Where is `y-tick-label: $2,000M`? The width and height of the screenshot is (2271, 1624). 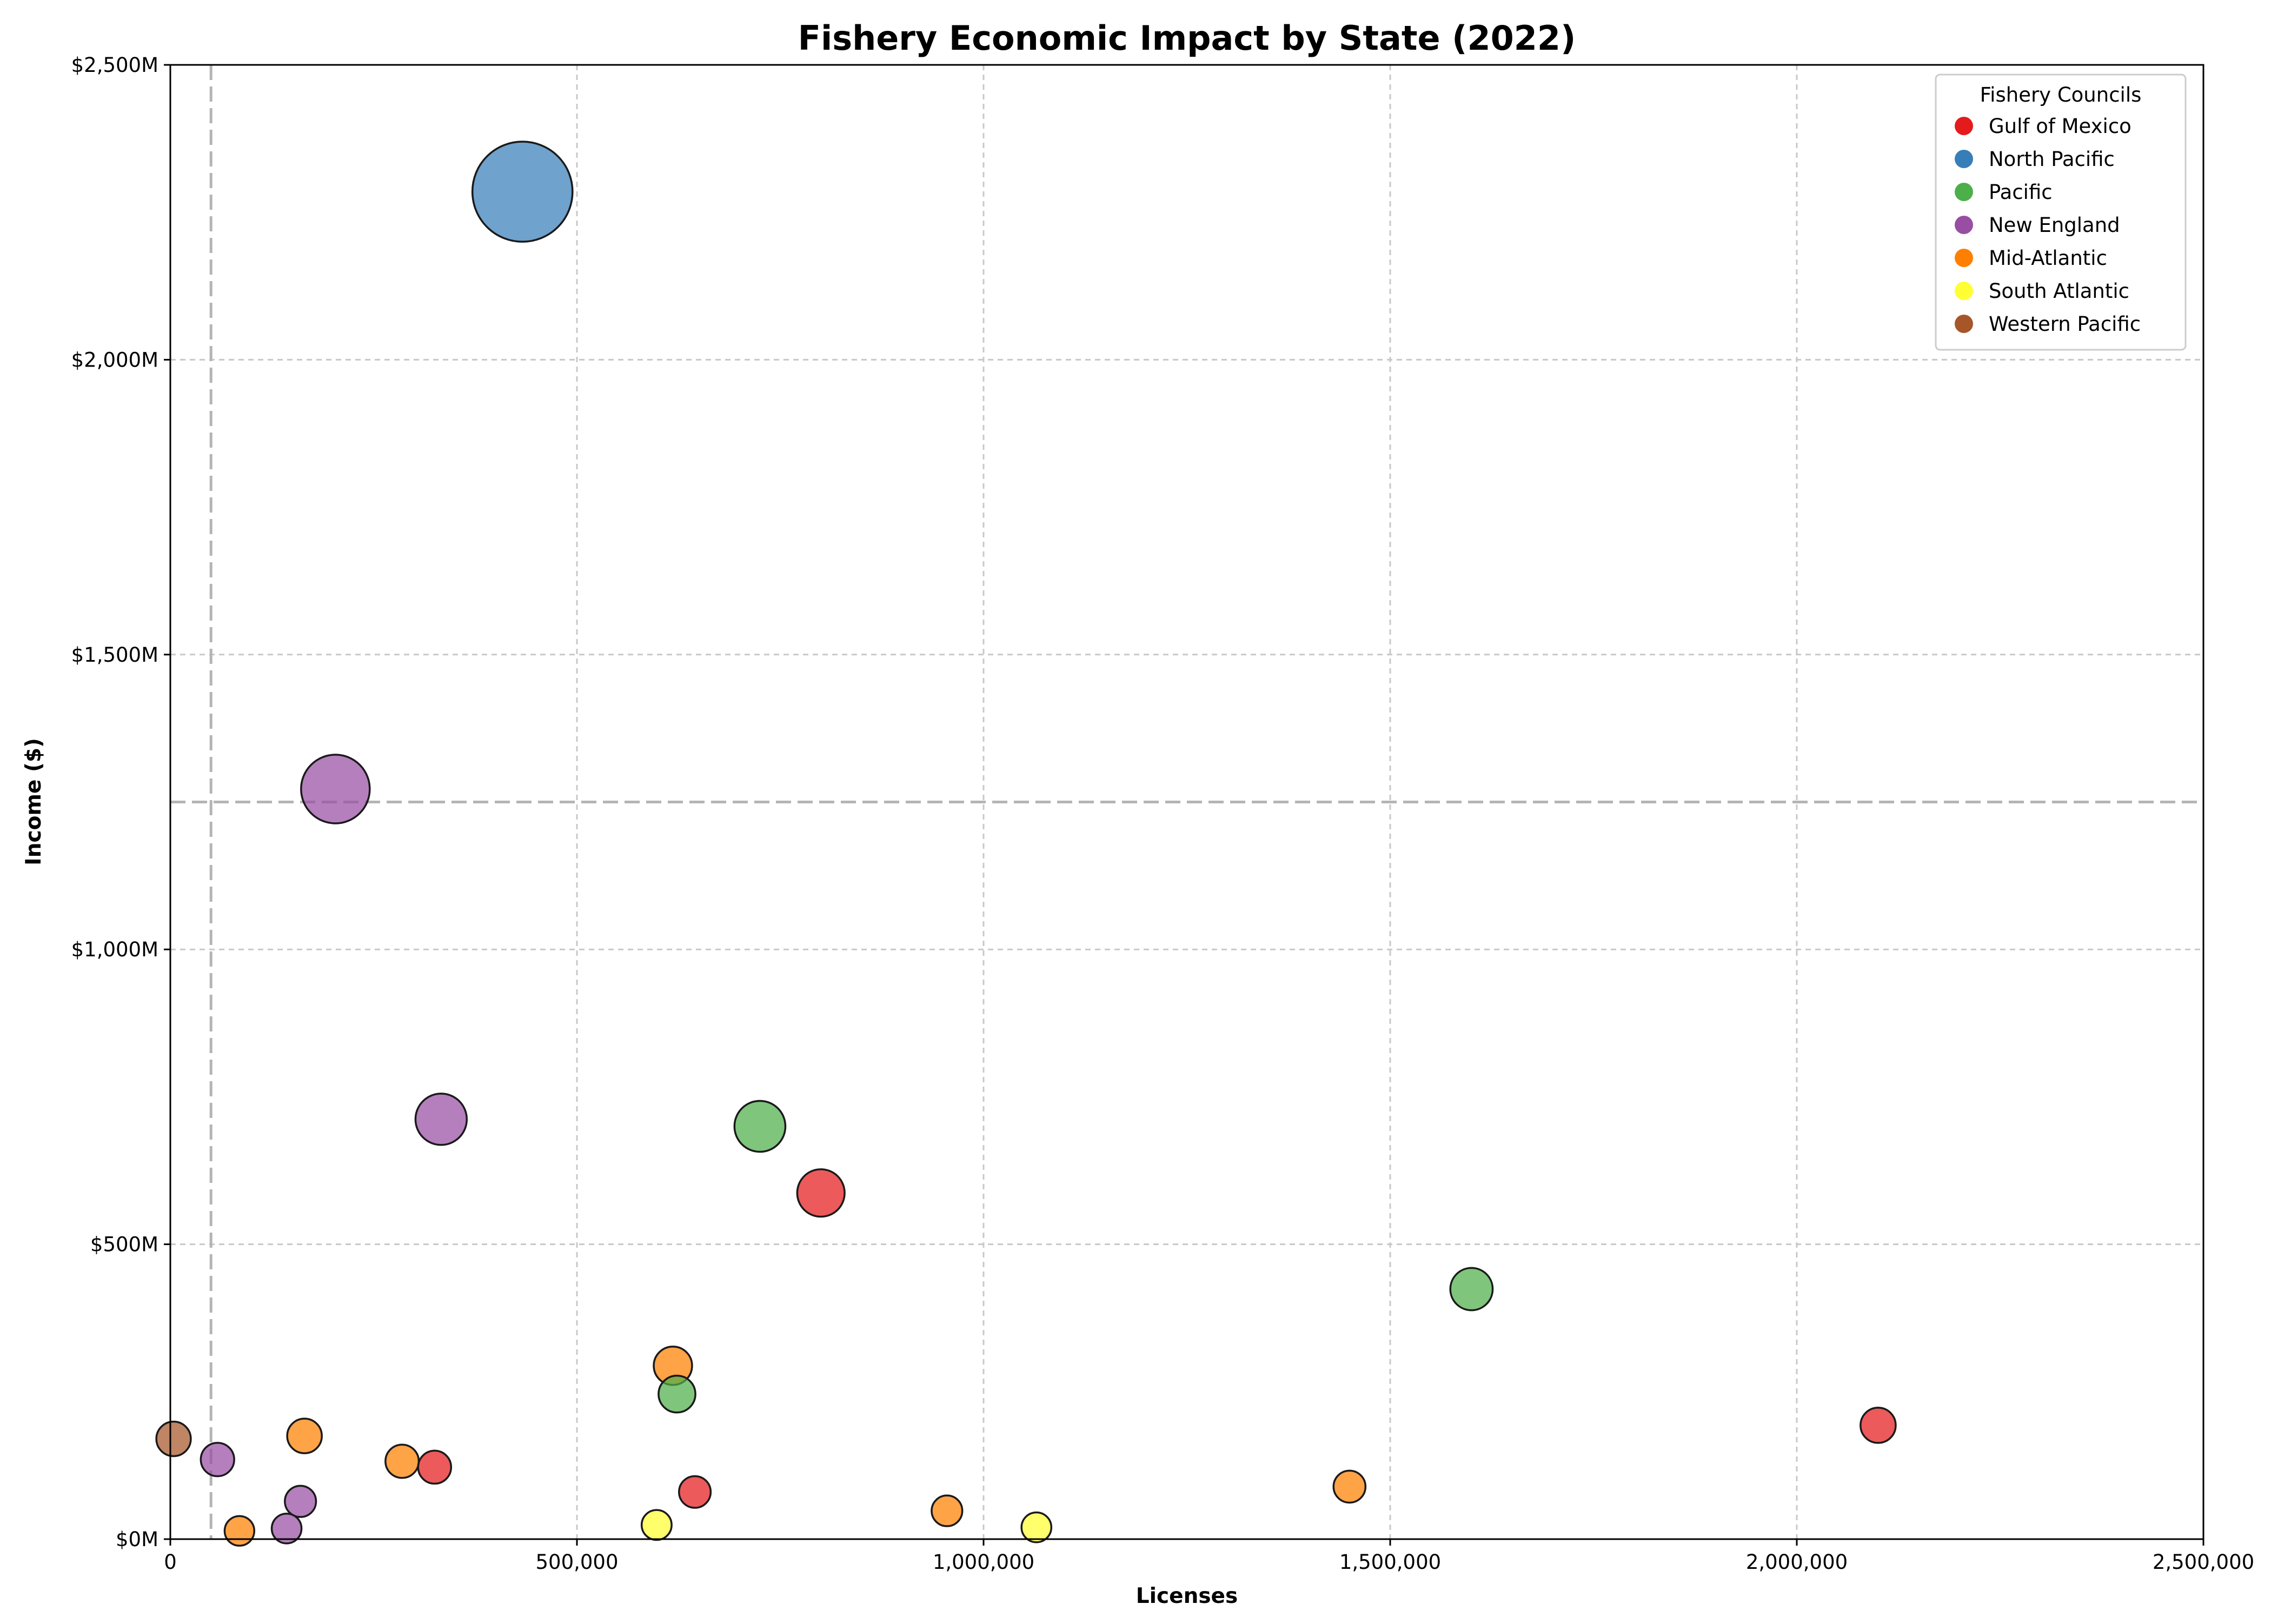 y-tick-label: $2,000M is located at coordinates (114, 359).